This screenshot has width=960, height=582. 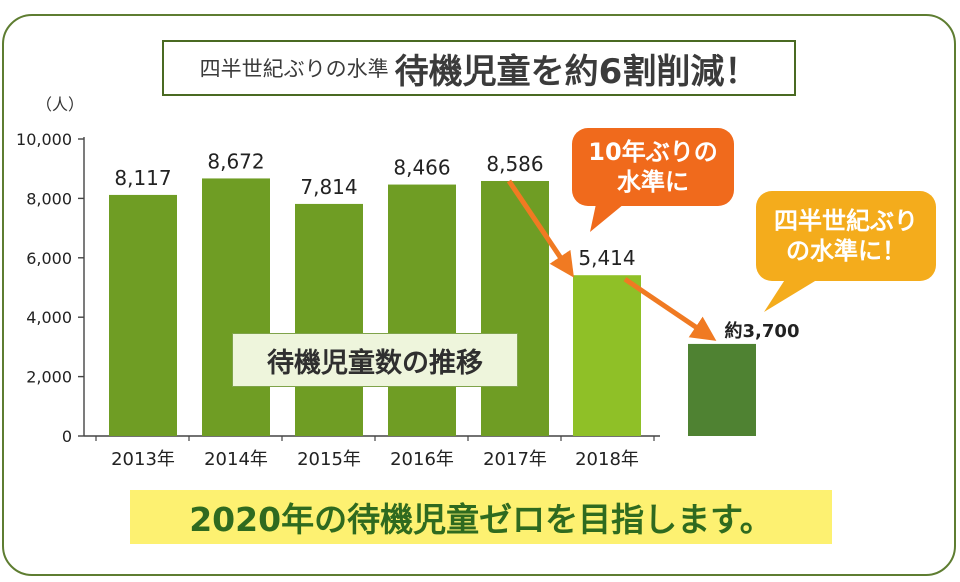 What do you see at coordinates (653, 167) in the screenshot?
I see `callout-bubble-10-years: 10年ぶりの 水準に` at bounding box center [653, 167].